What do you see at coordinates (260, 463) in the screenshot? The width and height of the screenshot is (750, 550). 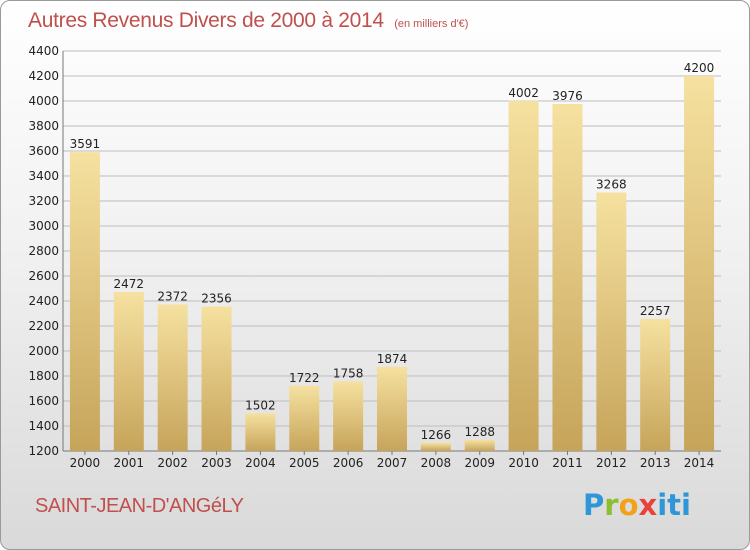 I see `x-tick-label: 2004` at bounding box center [260, 463].